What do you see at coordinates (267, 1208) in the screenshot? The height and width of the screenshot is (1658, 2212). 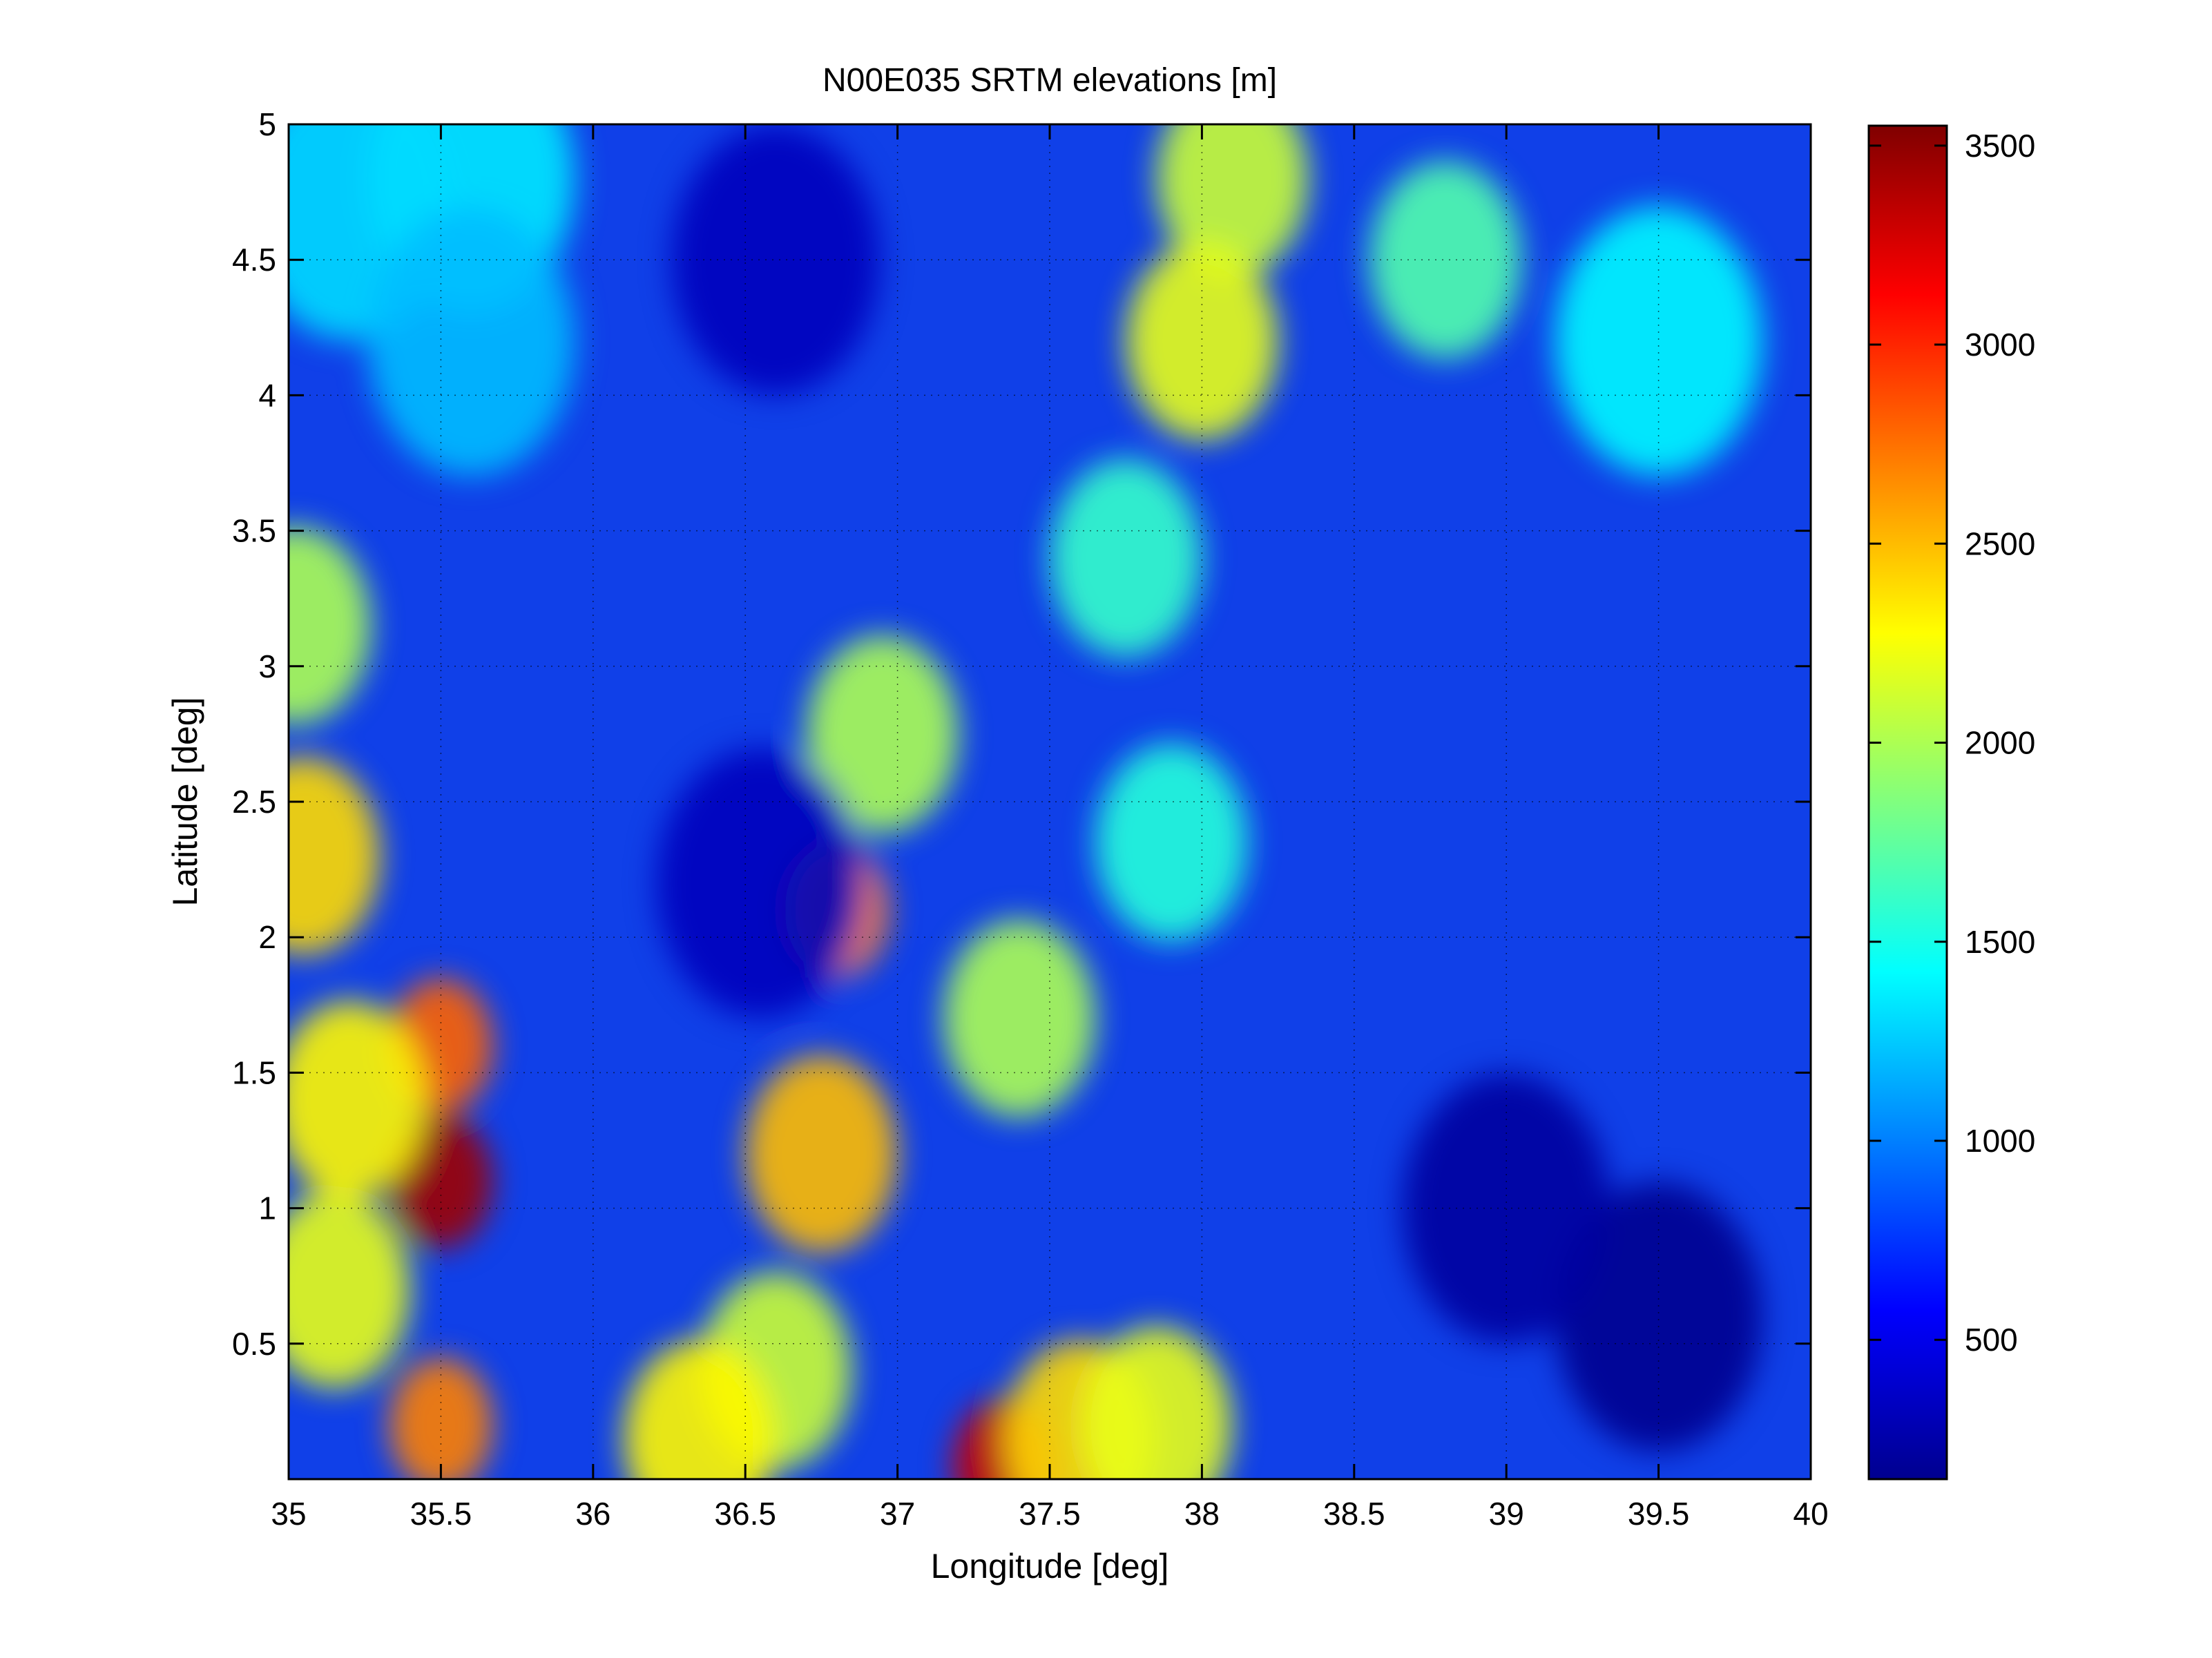 I see `y-tick-label: 1` at bounding box center [267, 1208].